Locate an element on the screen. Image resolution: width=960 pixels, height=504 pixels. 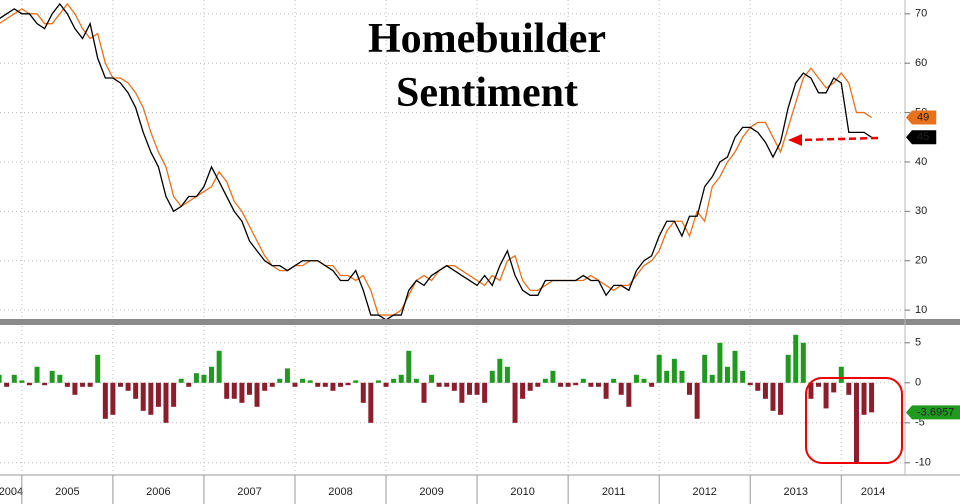
last-value-label: 45 is located at coordinates (923, 137).